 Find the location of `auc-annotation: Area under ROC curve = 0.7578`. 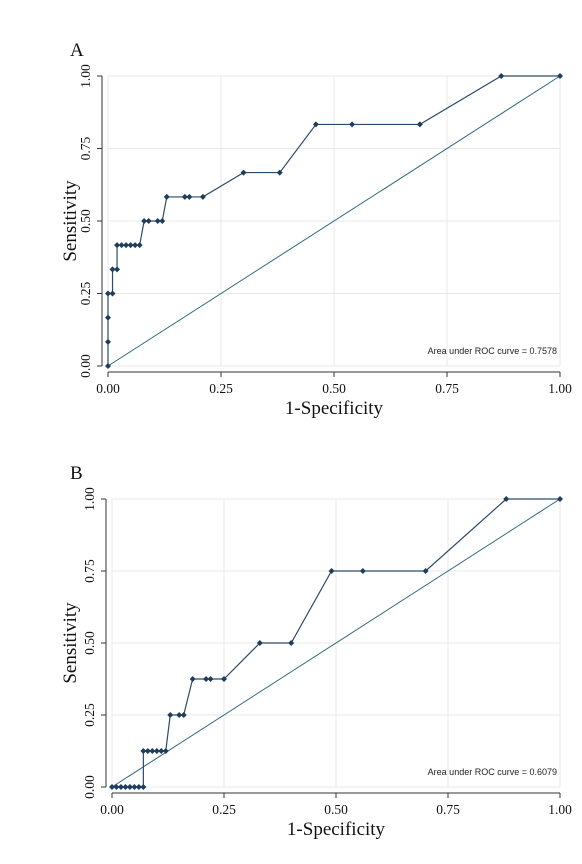

auc-annotation: Area under ROC curve = 0.7578 is located at coordinates (492, 351).